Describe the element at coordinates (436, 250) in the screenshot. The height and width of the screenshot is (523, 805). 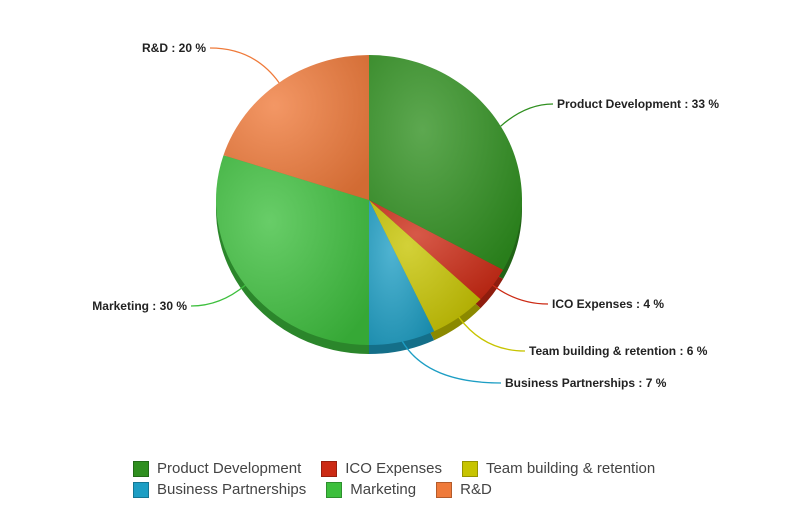
I see `slice-ico-expenses` at that location.